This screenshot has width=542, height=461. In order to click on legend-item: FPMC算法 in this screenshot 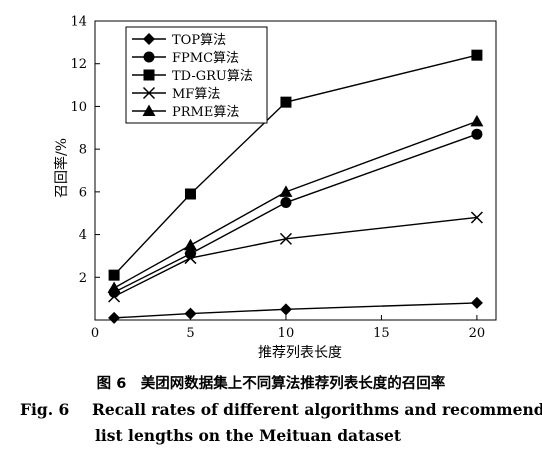, I will do `click(185, 58)`.